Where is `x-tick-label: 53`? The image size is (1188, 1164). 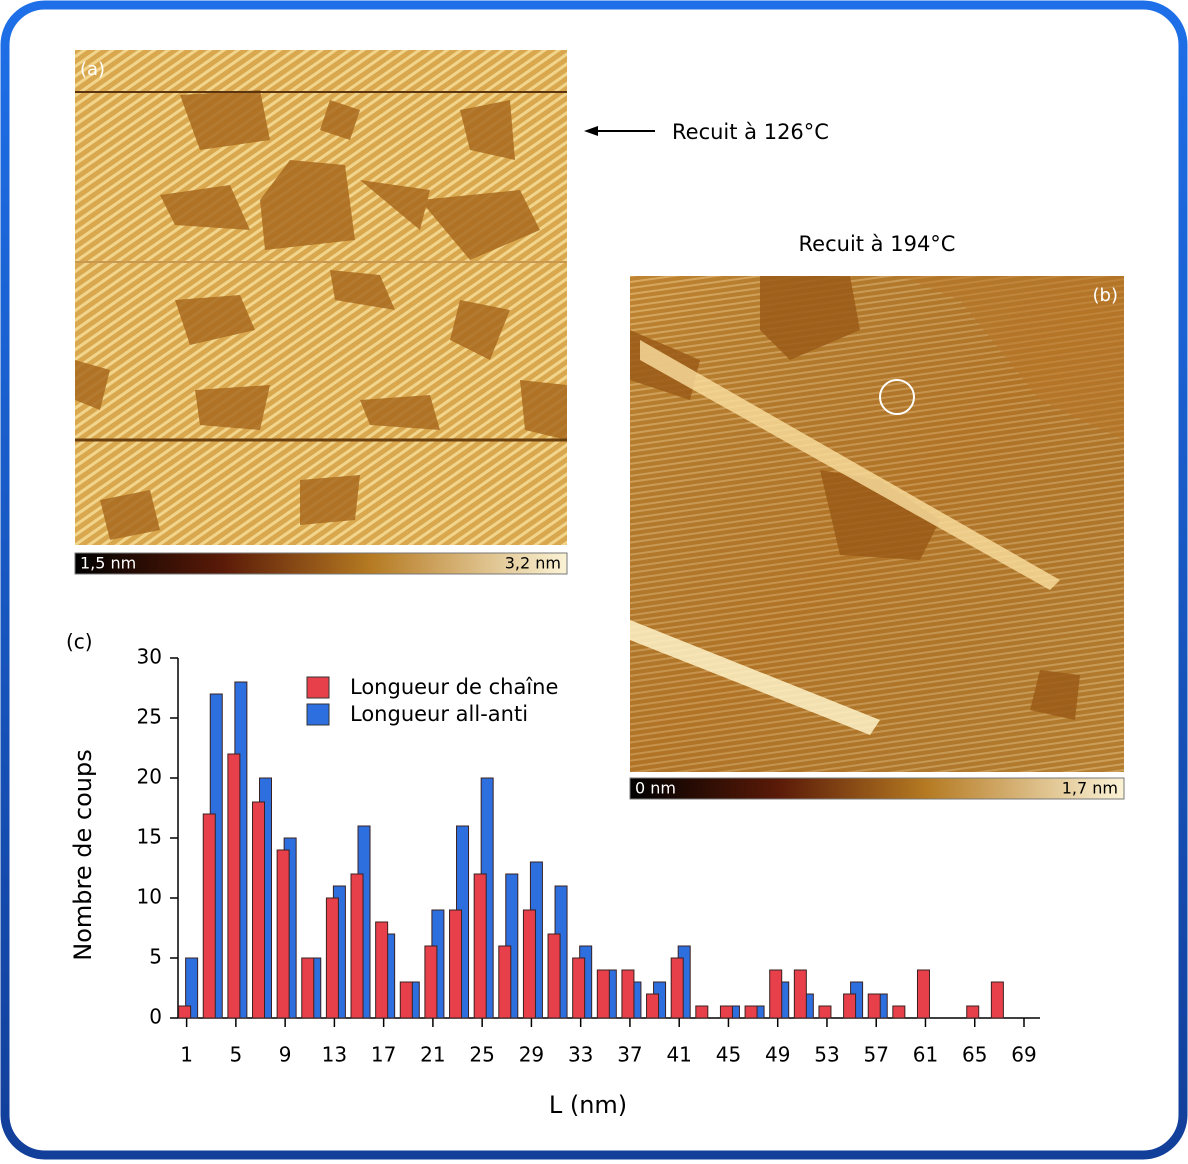 x-tick-label: 53 is located at coordinates (826, 1055).